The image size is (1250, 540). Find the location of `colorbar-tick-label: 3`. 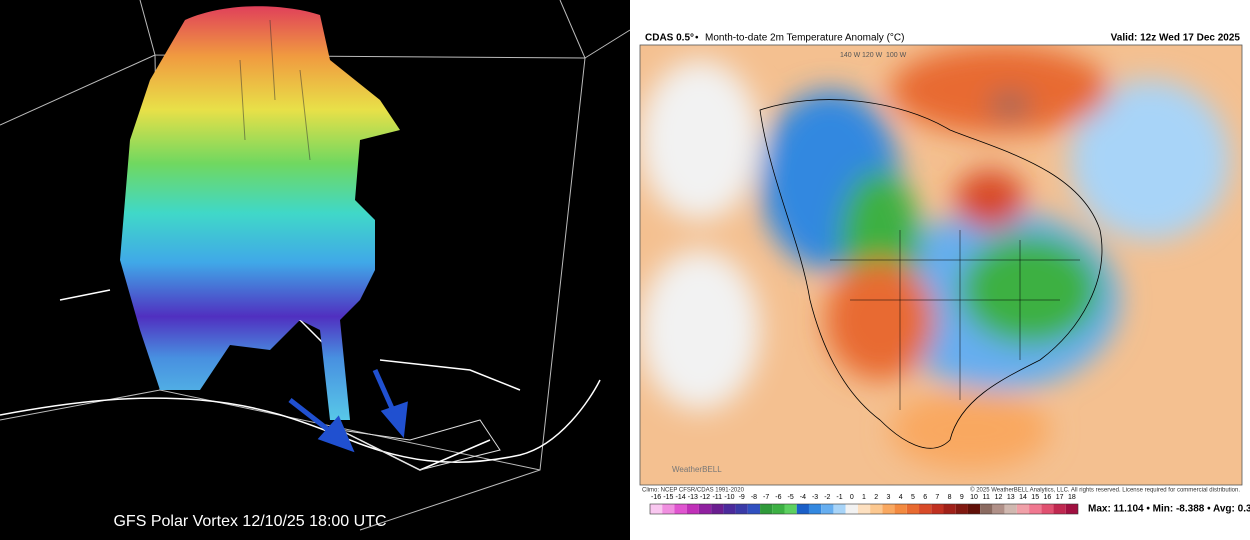

colorbar-tick-label: 3 is located at coordinates (889, 497).